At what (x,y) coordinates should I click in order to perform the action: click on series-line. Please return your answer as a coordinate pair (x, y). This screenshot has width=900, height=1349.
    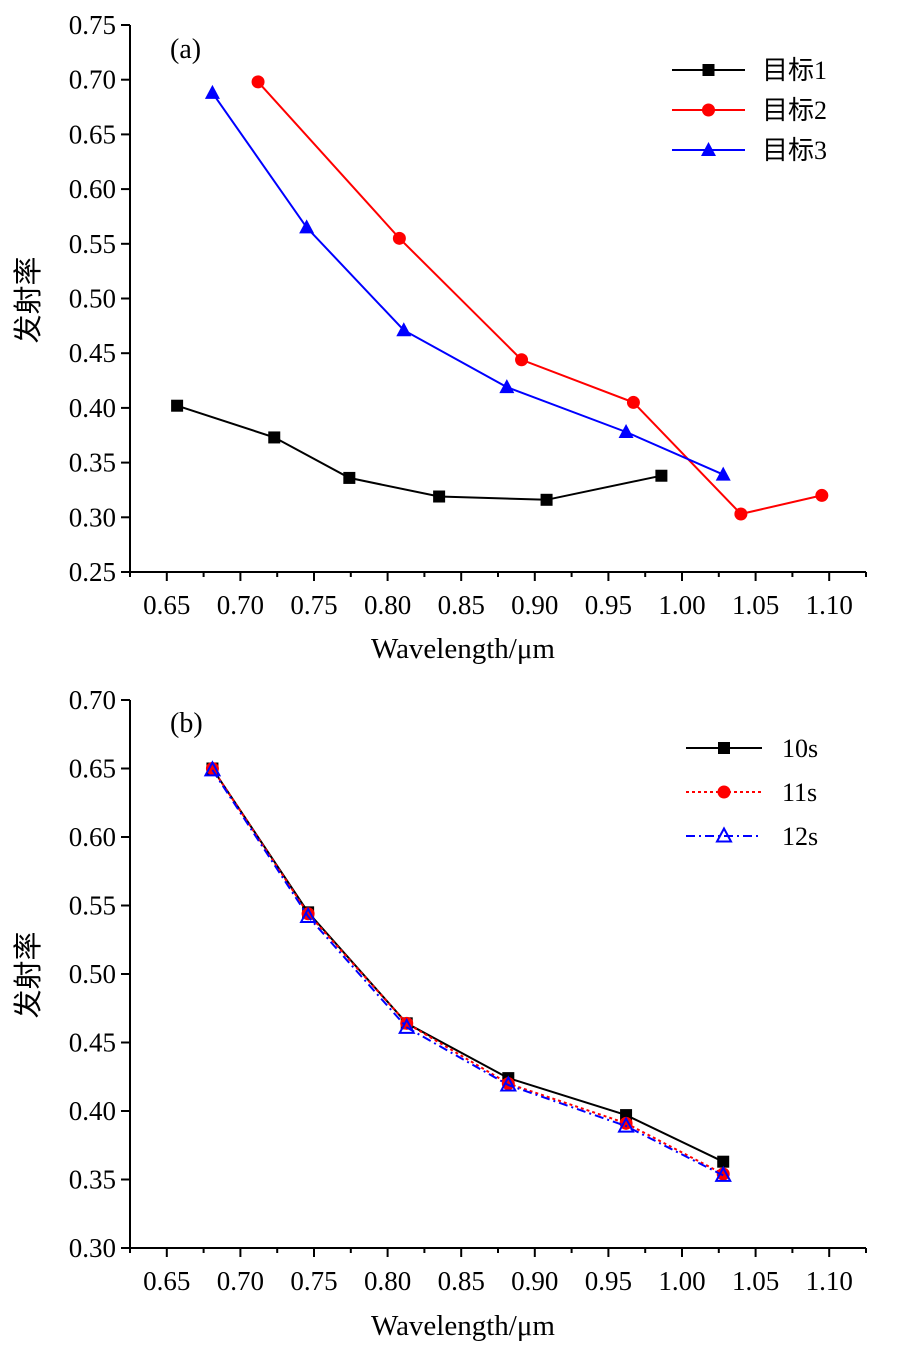
    Looking at the image, I should click on (419, 452).